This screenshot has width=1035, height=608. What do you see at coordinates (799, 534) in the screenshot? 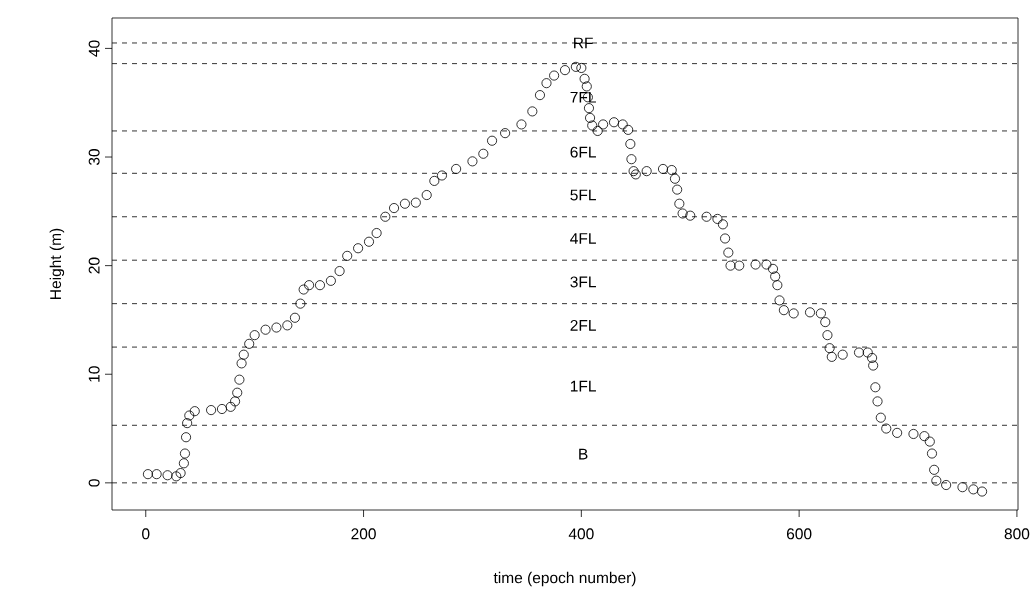
I see `x-tick-label: 600` at bounding box center [799, 534].